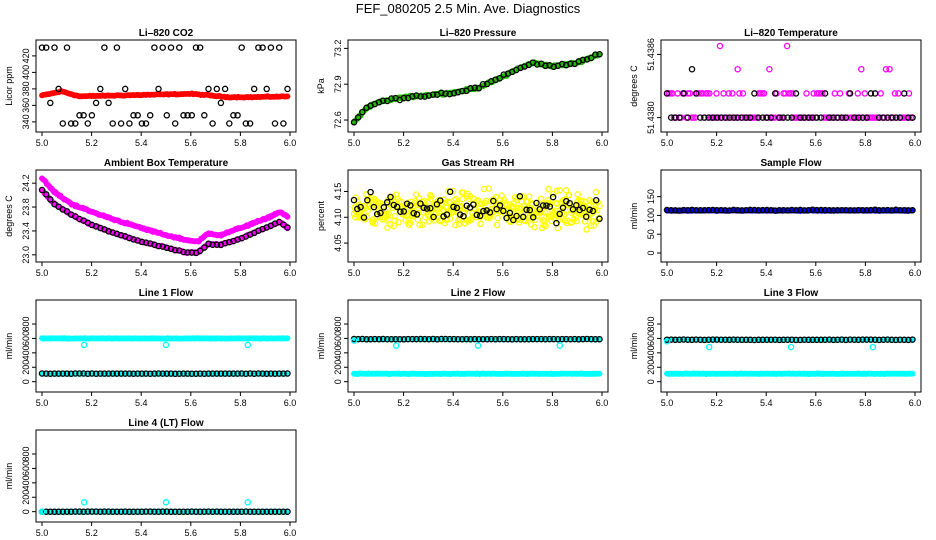 The width and height of the screenshot is (936, 540). Describe the element at coordinates (667, 403) in the screenshot. I see `line3-xtick-label: 5.0` at that location.